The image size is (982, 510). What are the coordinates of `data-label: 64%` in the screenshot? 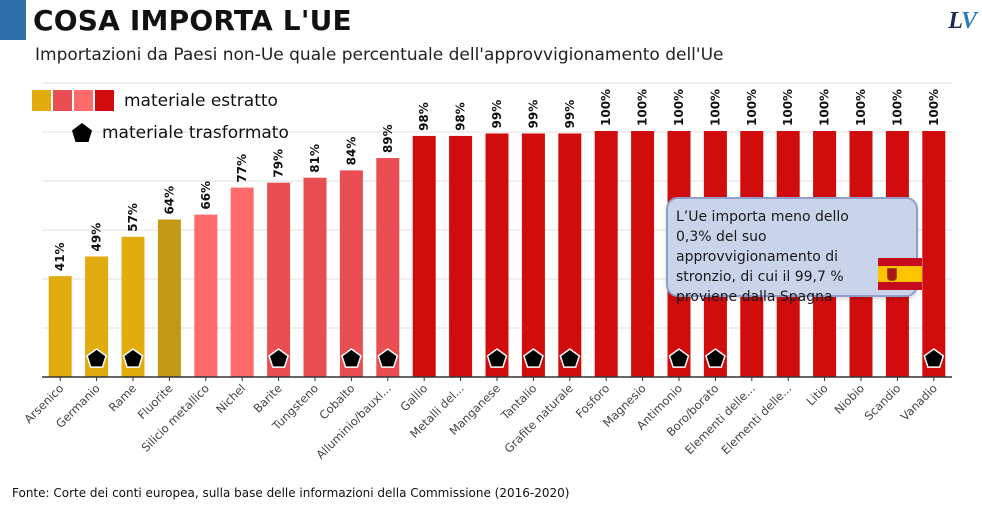 It's located at (169, 200).